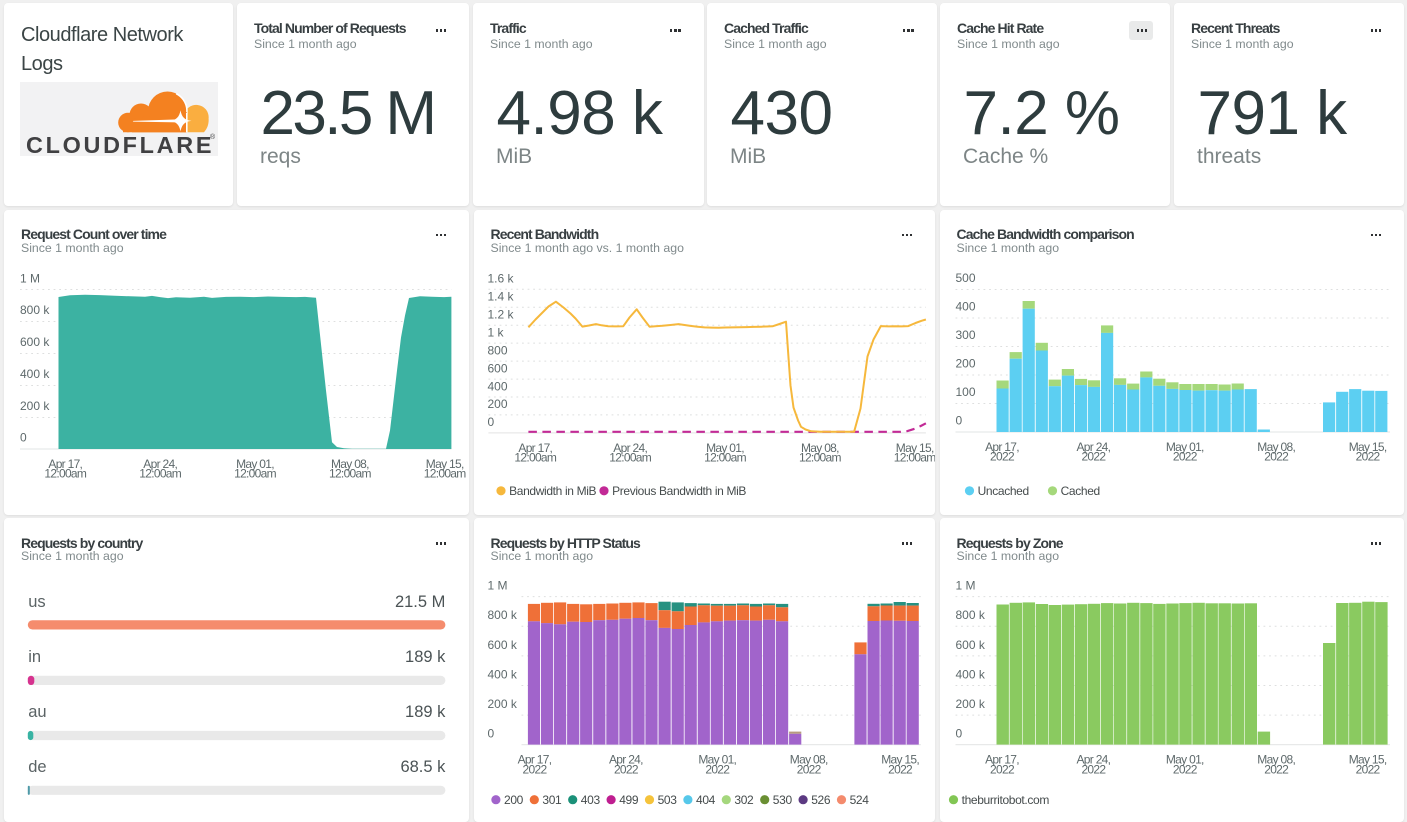 The width and height of the screenshot is (1407, 822). What do you see at coordinates (1079, 491) in the screenshot?
I see `svg-text: Cached` at bounding box center [1079, 491].